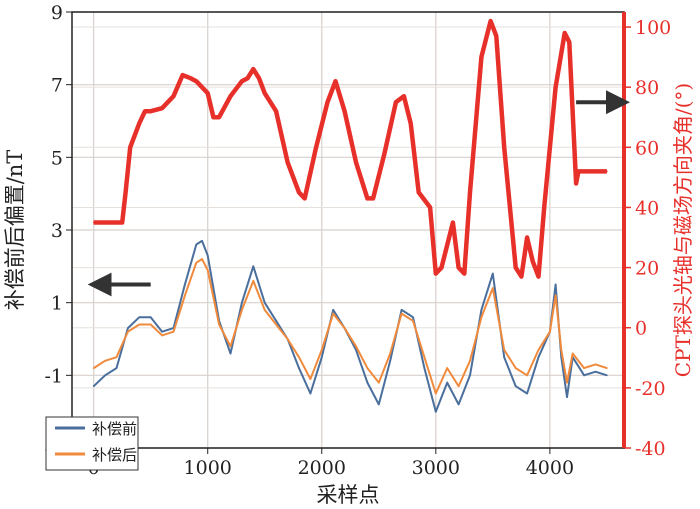 This screenshot has height=509, width=700. Describe the element at coordinates (550, 468) in the screenshot. I see `x-tick-label: 4000` at that location.